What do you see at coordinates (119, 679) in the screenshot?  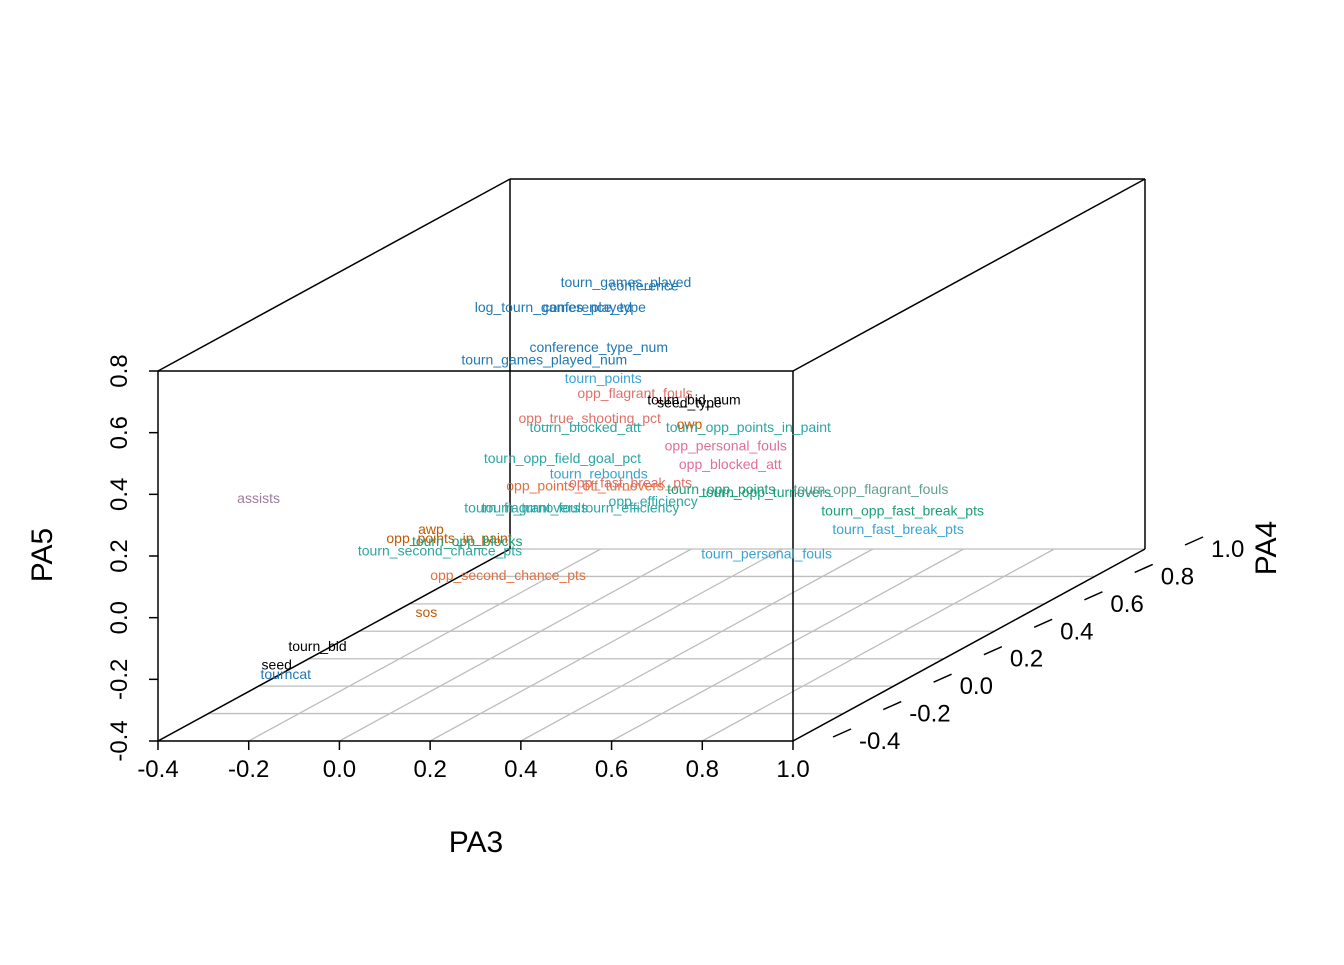 I see `z-tick-label: -0.2` at bounding box center [119, 679].